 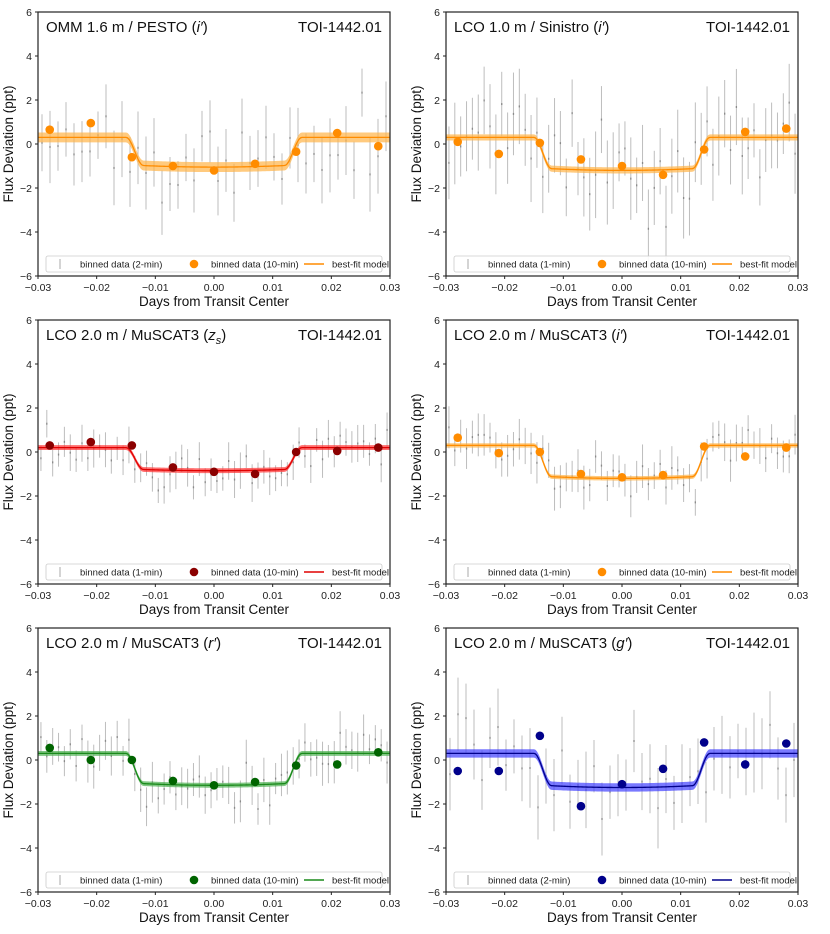 I want to click on plot-area, so click(x=214, y=769).